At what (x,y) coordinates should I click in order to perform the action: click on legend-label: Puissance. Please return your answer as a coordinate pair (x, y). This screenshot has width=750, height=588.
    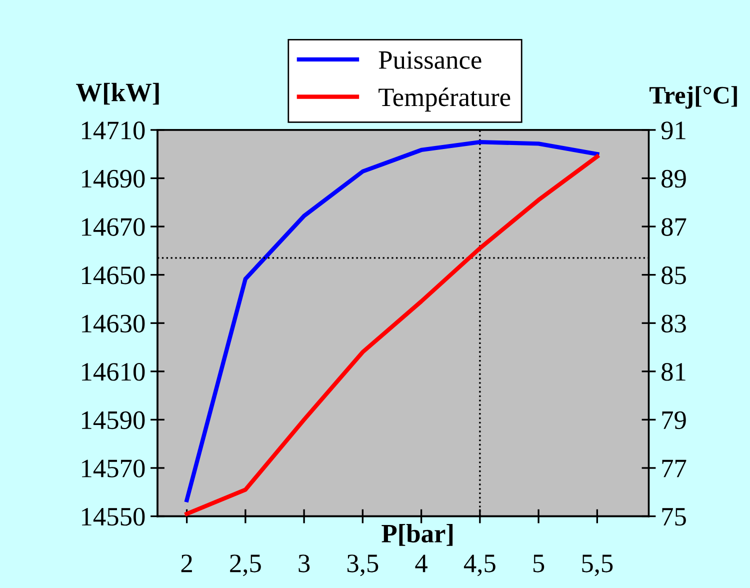
    Looking at the image, I should click on (430, 60).